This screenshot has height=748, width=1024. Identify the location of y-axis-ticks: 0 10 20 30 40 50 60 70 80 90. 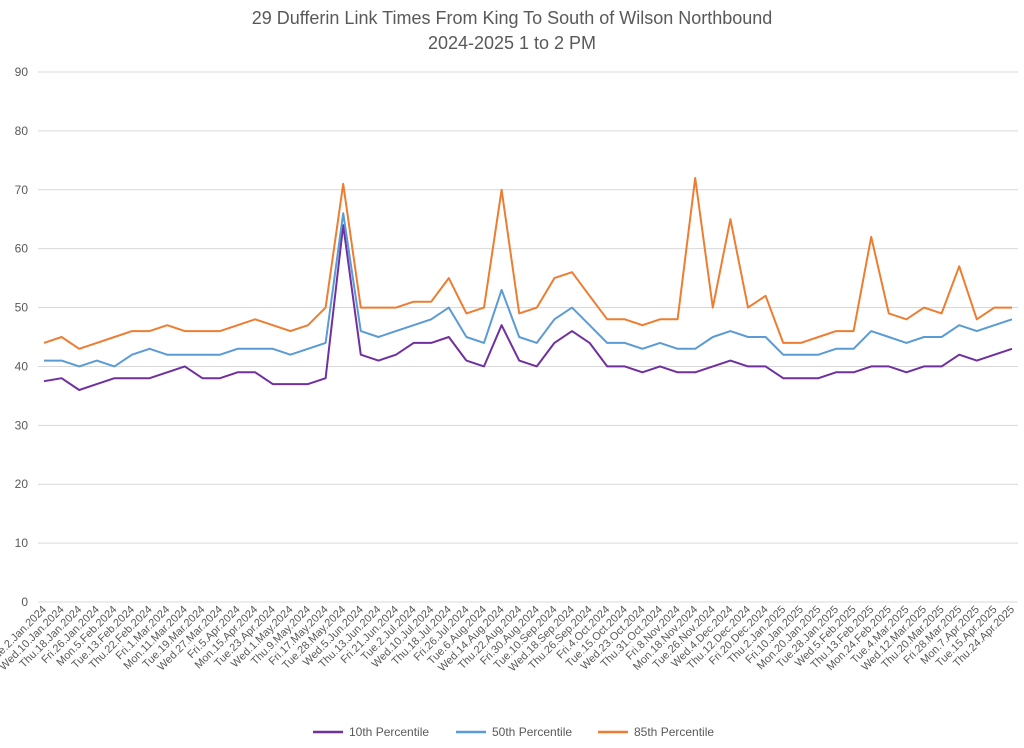
(22, 337).